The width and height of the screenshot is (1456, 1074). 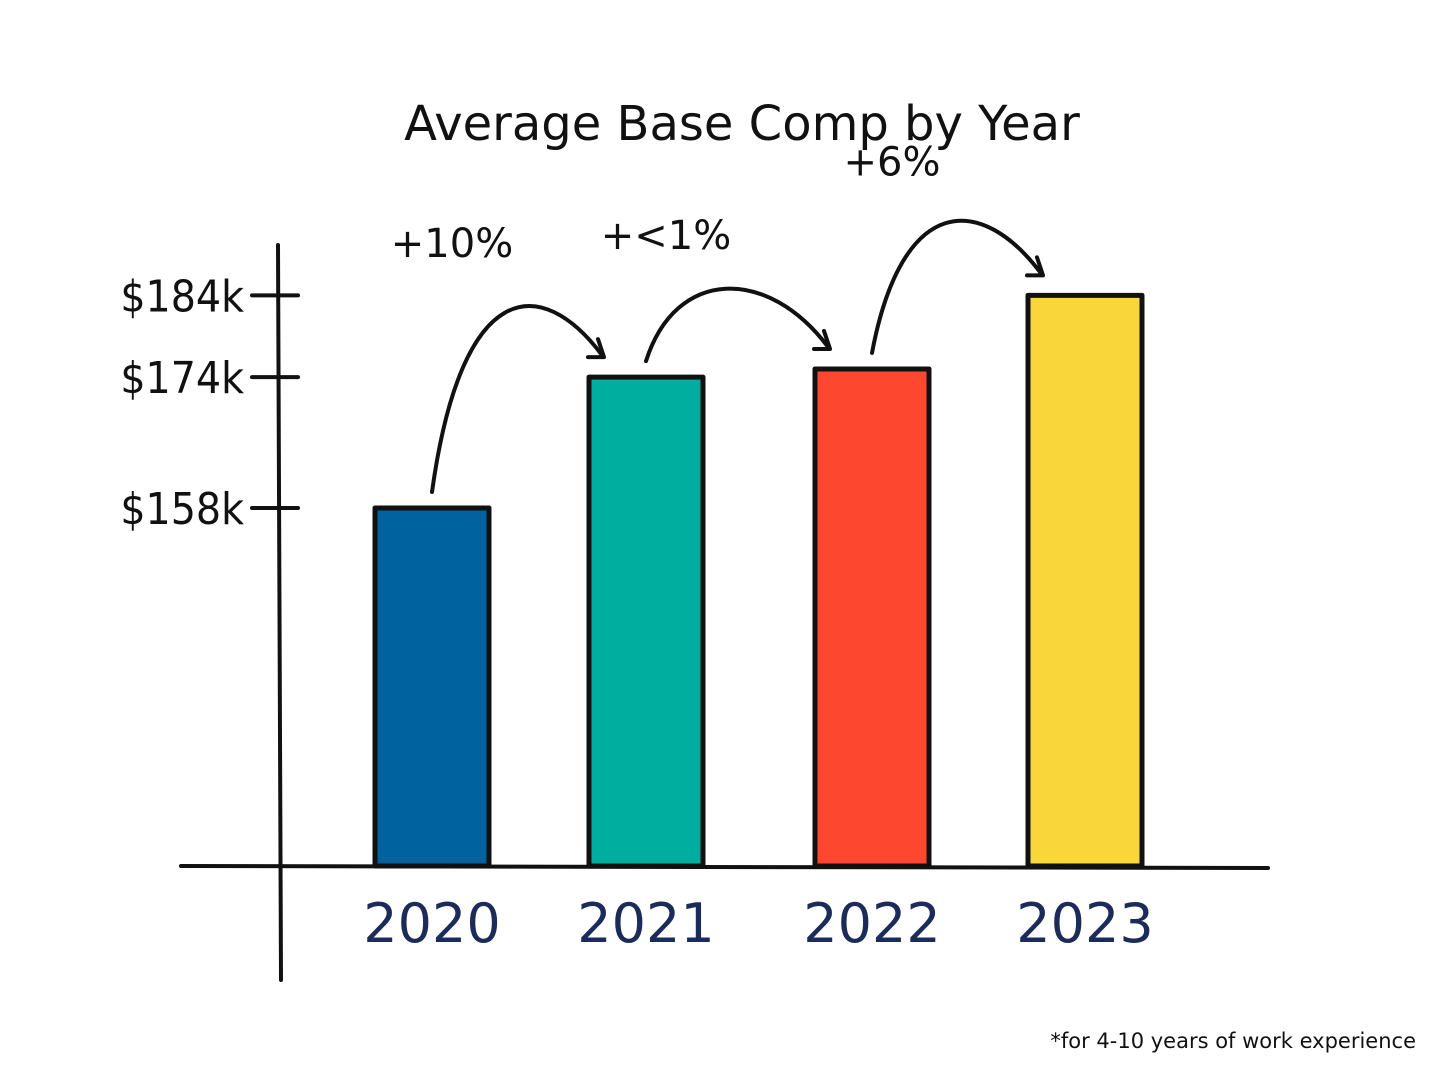 What do you see at coordinates (182, 509) in the screenshot?
I see `y-tick-label: $158k` at bounding box center [182, 509].